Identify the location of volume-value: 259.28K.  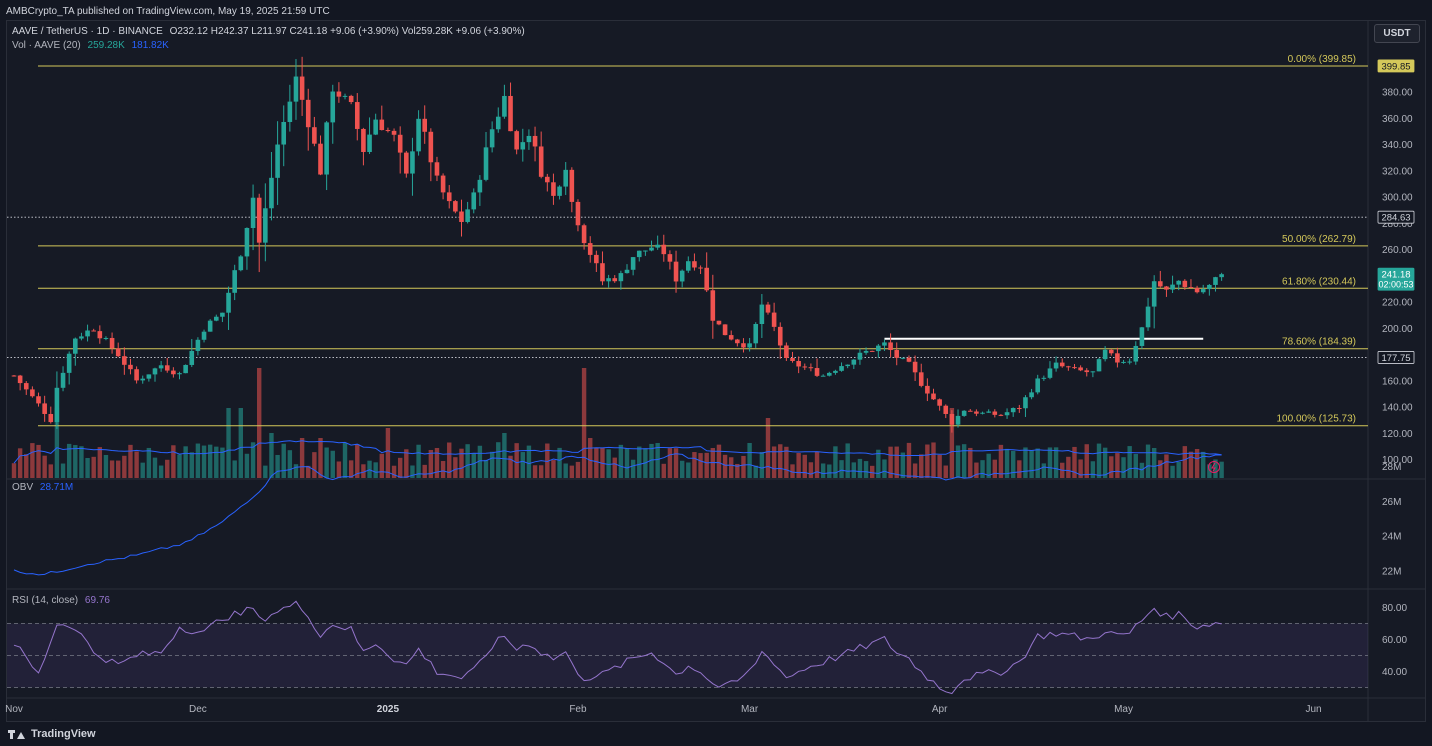
(106, 45).